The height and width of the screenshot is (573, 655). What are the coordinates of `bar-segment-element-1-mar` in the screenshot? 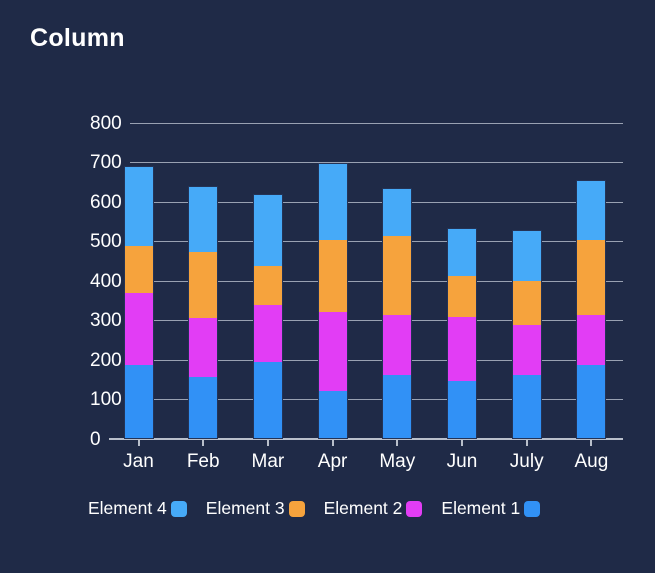 It's located at (267, 399).